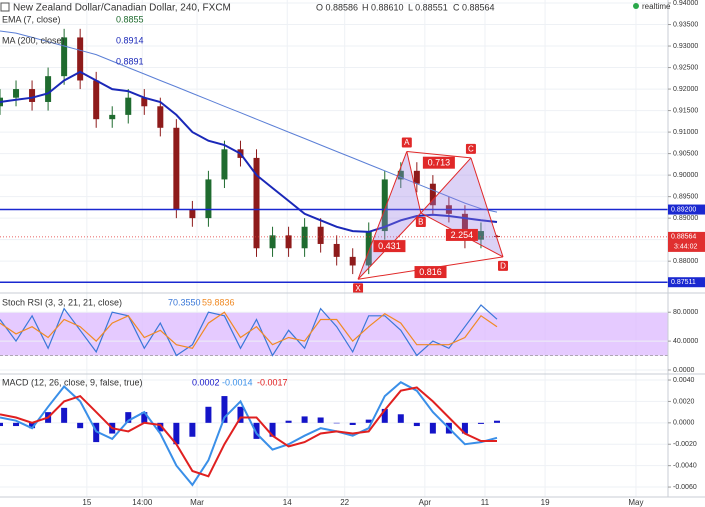 This screenshot has width=705, height=507. I want to click on legend-name: MA (200, close), so click(33, 40).